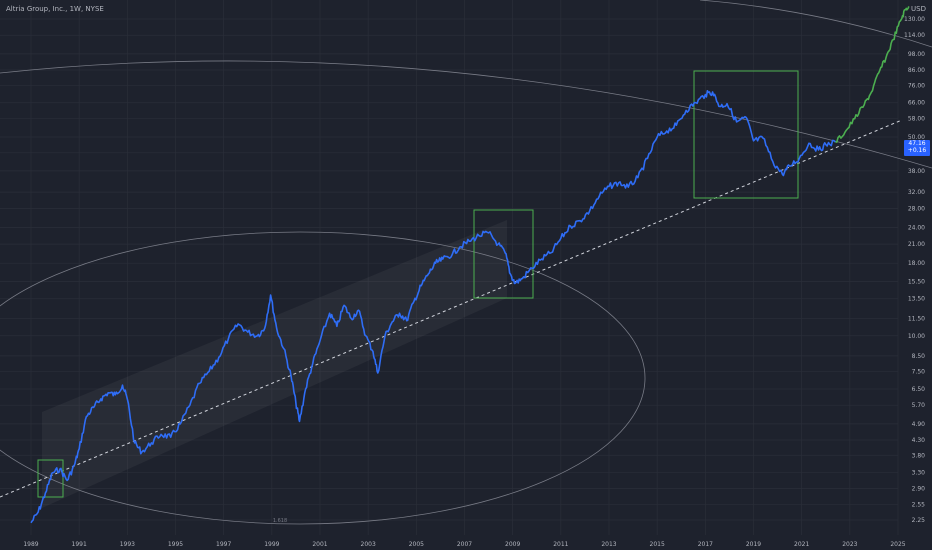 Image resolution: width=932 pixels, height=550 pixels. I want to click on y-tick-label: 2.90, so click(919, 489).